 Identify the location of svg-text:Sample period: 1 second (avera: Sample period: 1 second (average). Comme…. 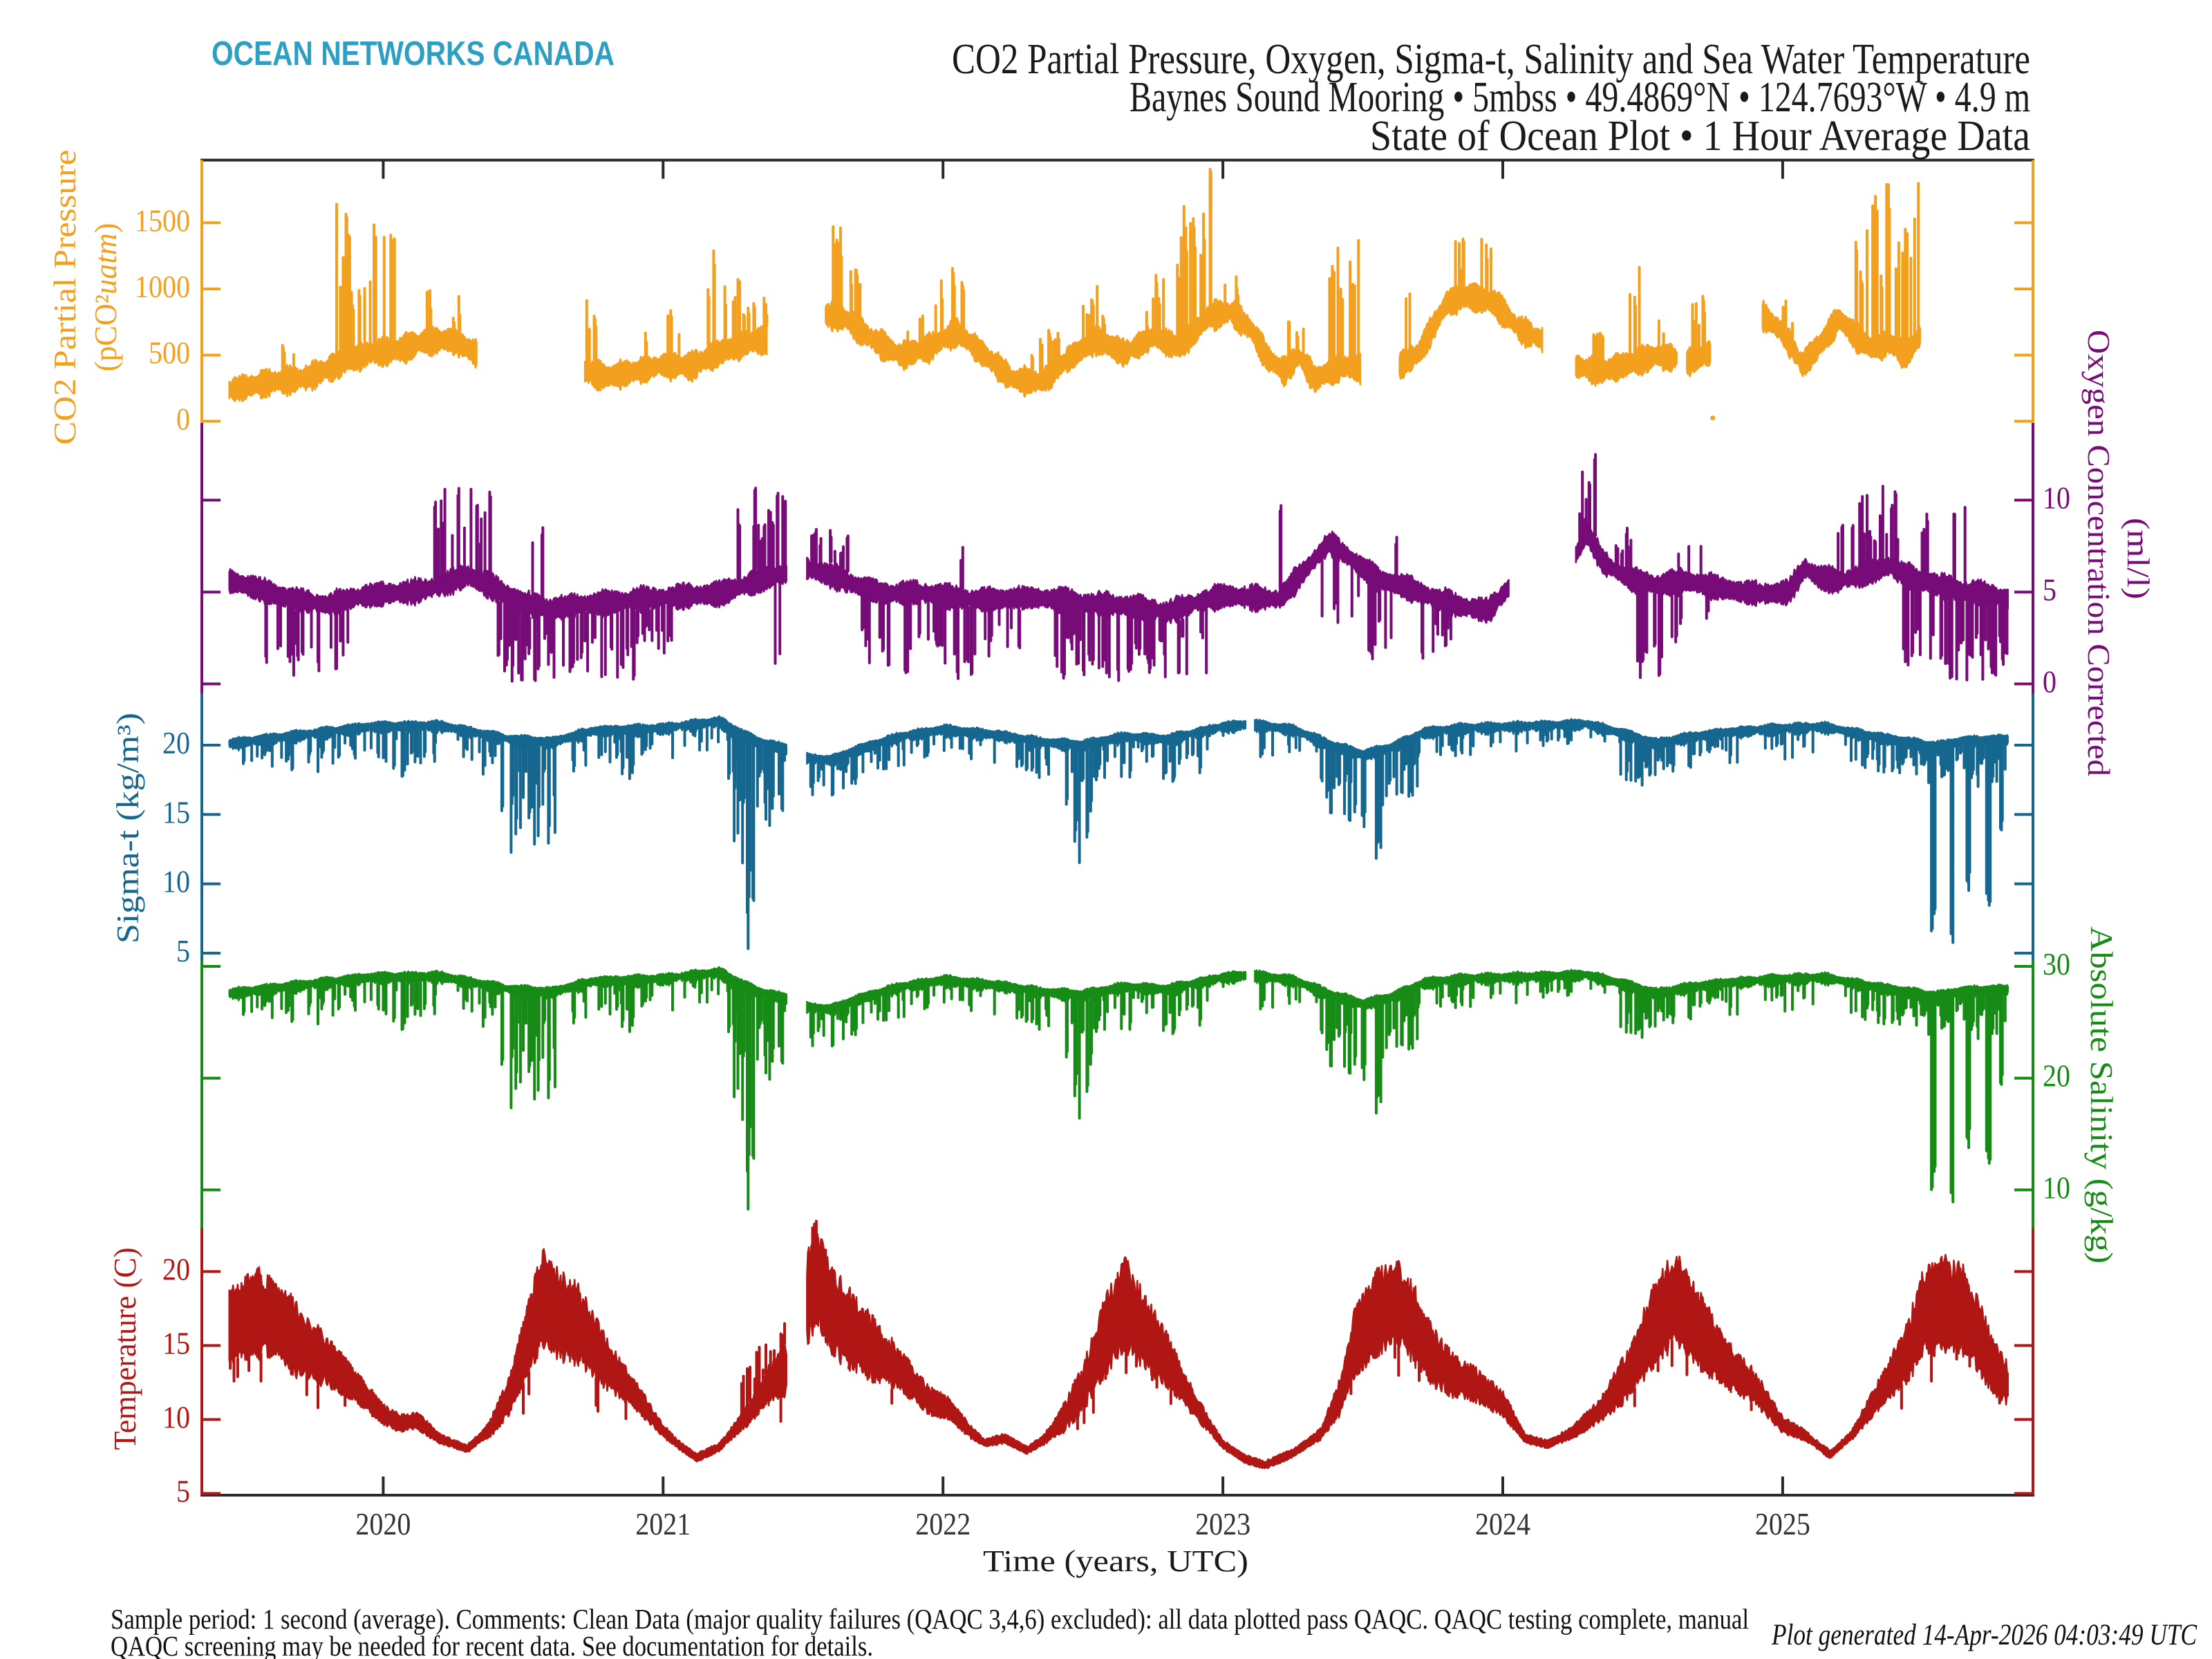
(930, 1619).